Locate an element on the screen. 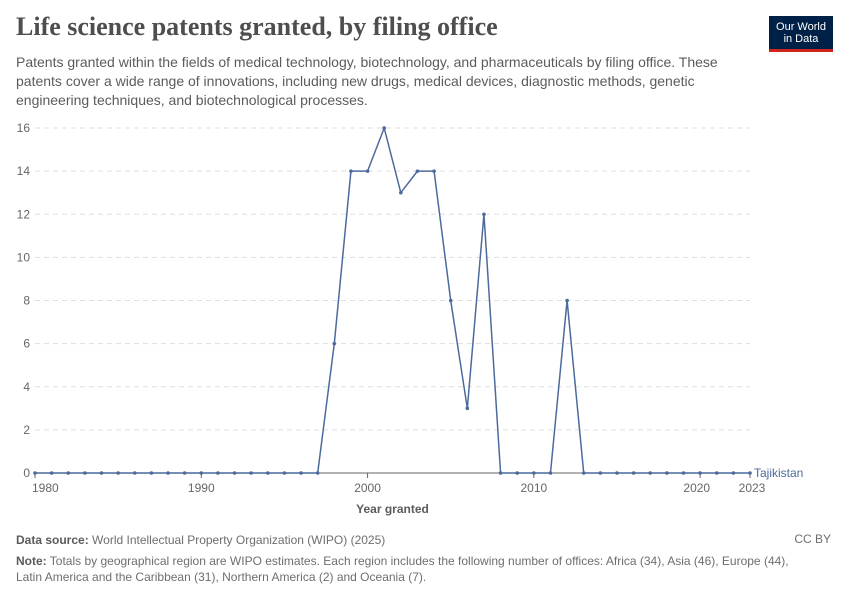 This screenshot has height=600, width=850. source-label: Data source: is located at coordinates (52, 540).